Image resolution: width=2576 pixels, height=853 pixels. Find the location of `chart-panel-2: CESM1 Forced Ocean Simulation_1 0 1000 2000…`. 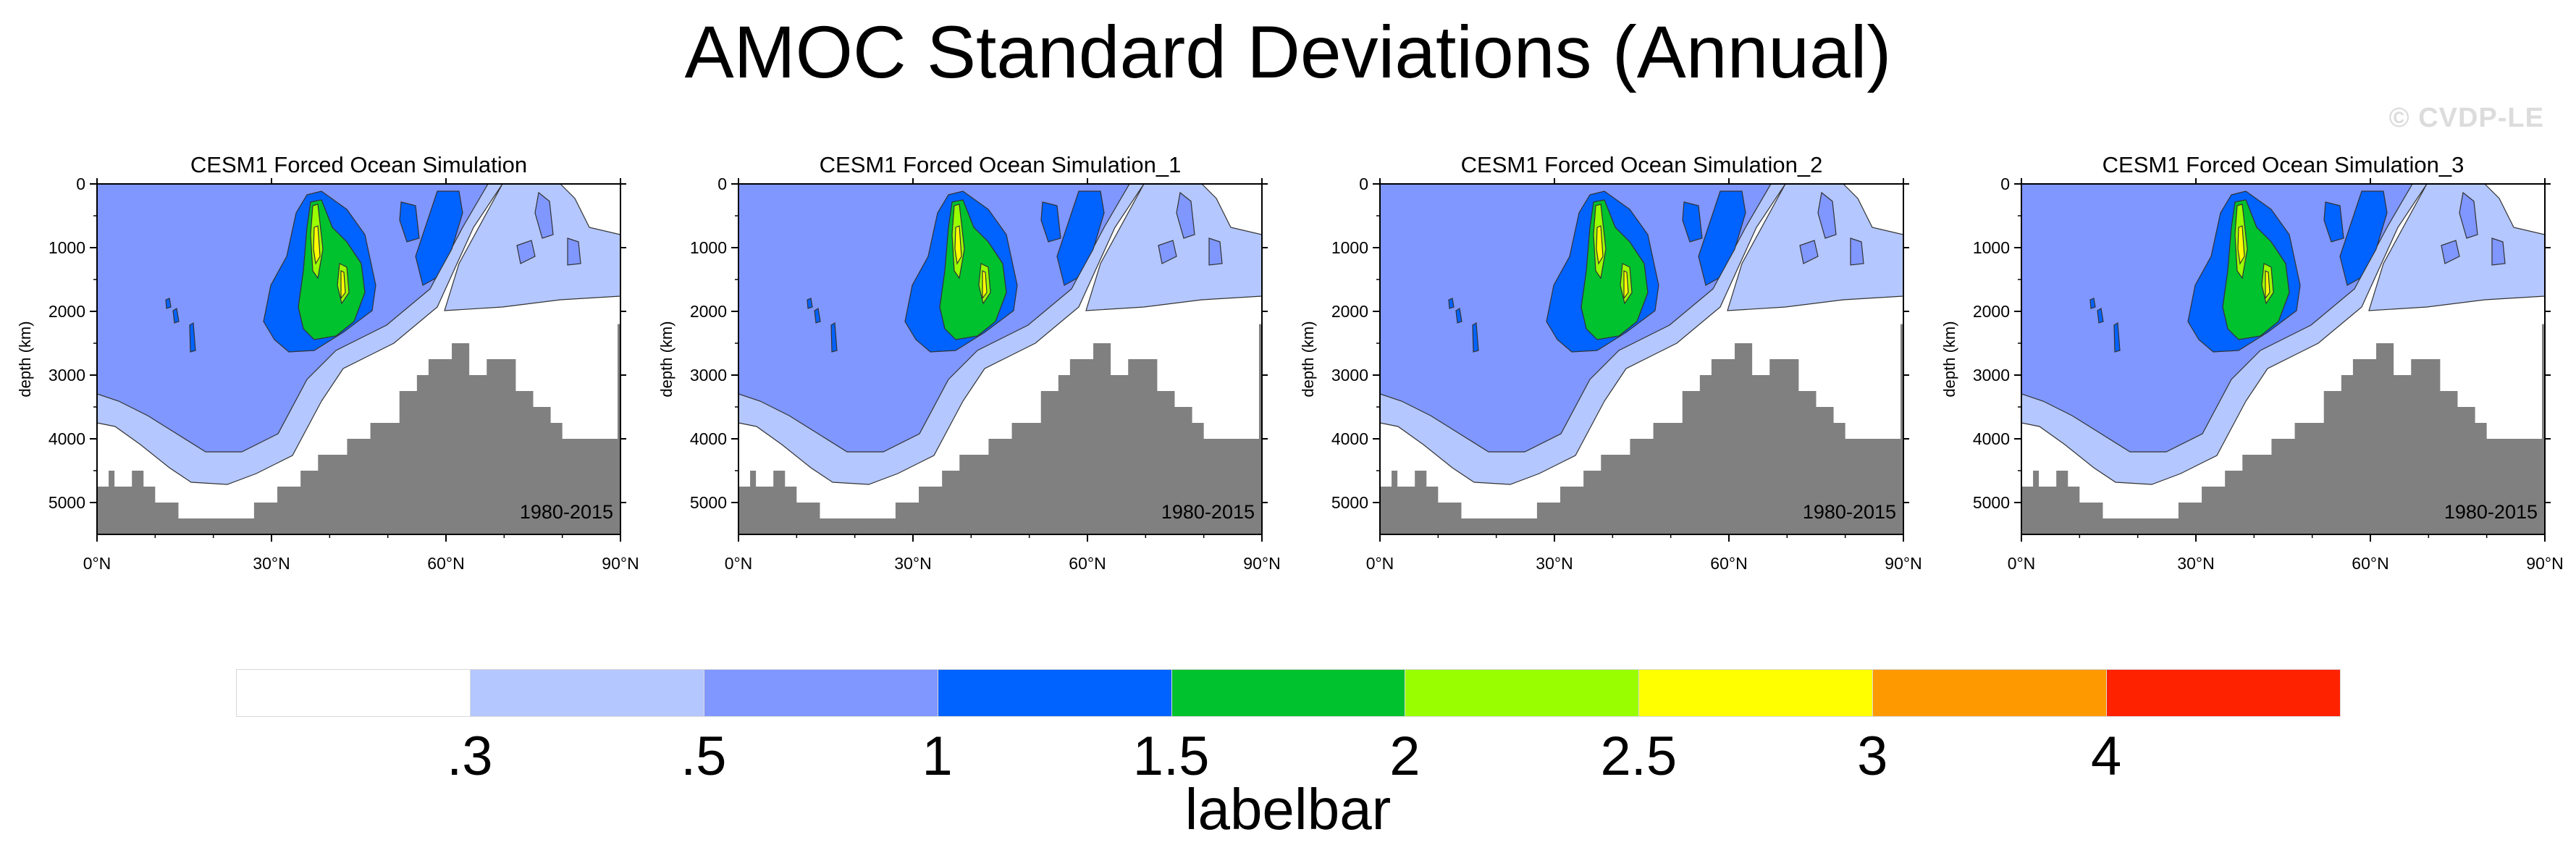

chart-panel-2: CESM1 Forced Ocean Simulation_1 0 1000 2000… is located at coordinates (969, 362).